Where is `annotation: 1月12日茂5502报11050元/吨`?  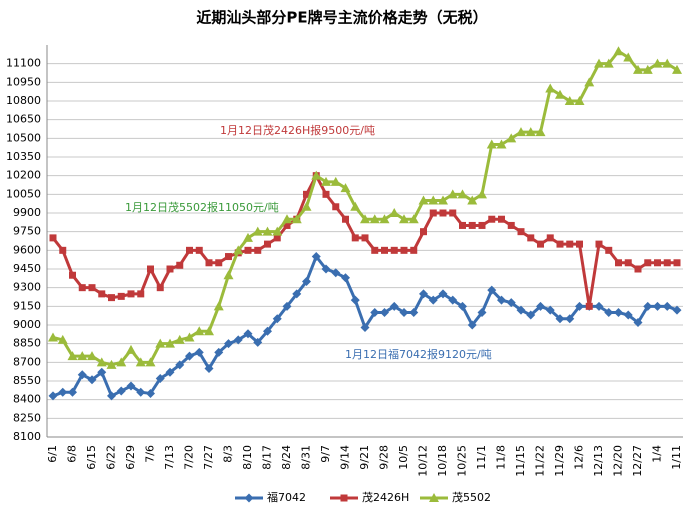
annotation: 1月12日茂5502报11050元/吨 is located at coordinates (202, 207).